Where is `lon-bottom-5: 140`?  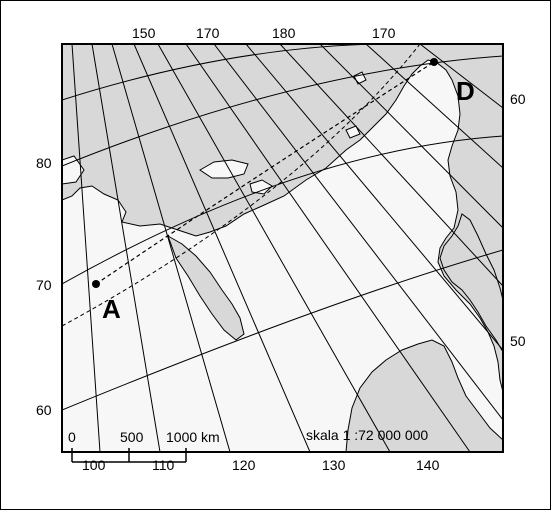
lon-bottom-5: 140 is located at coordinates (428, 465).